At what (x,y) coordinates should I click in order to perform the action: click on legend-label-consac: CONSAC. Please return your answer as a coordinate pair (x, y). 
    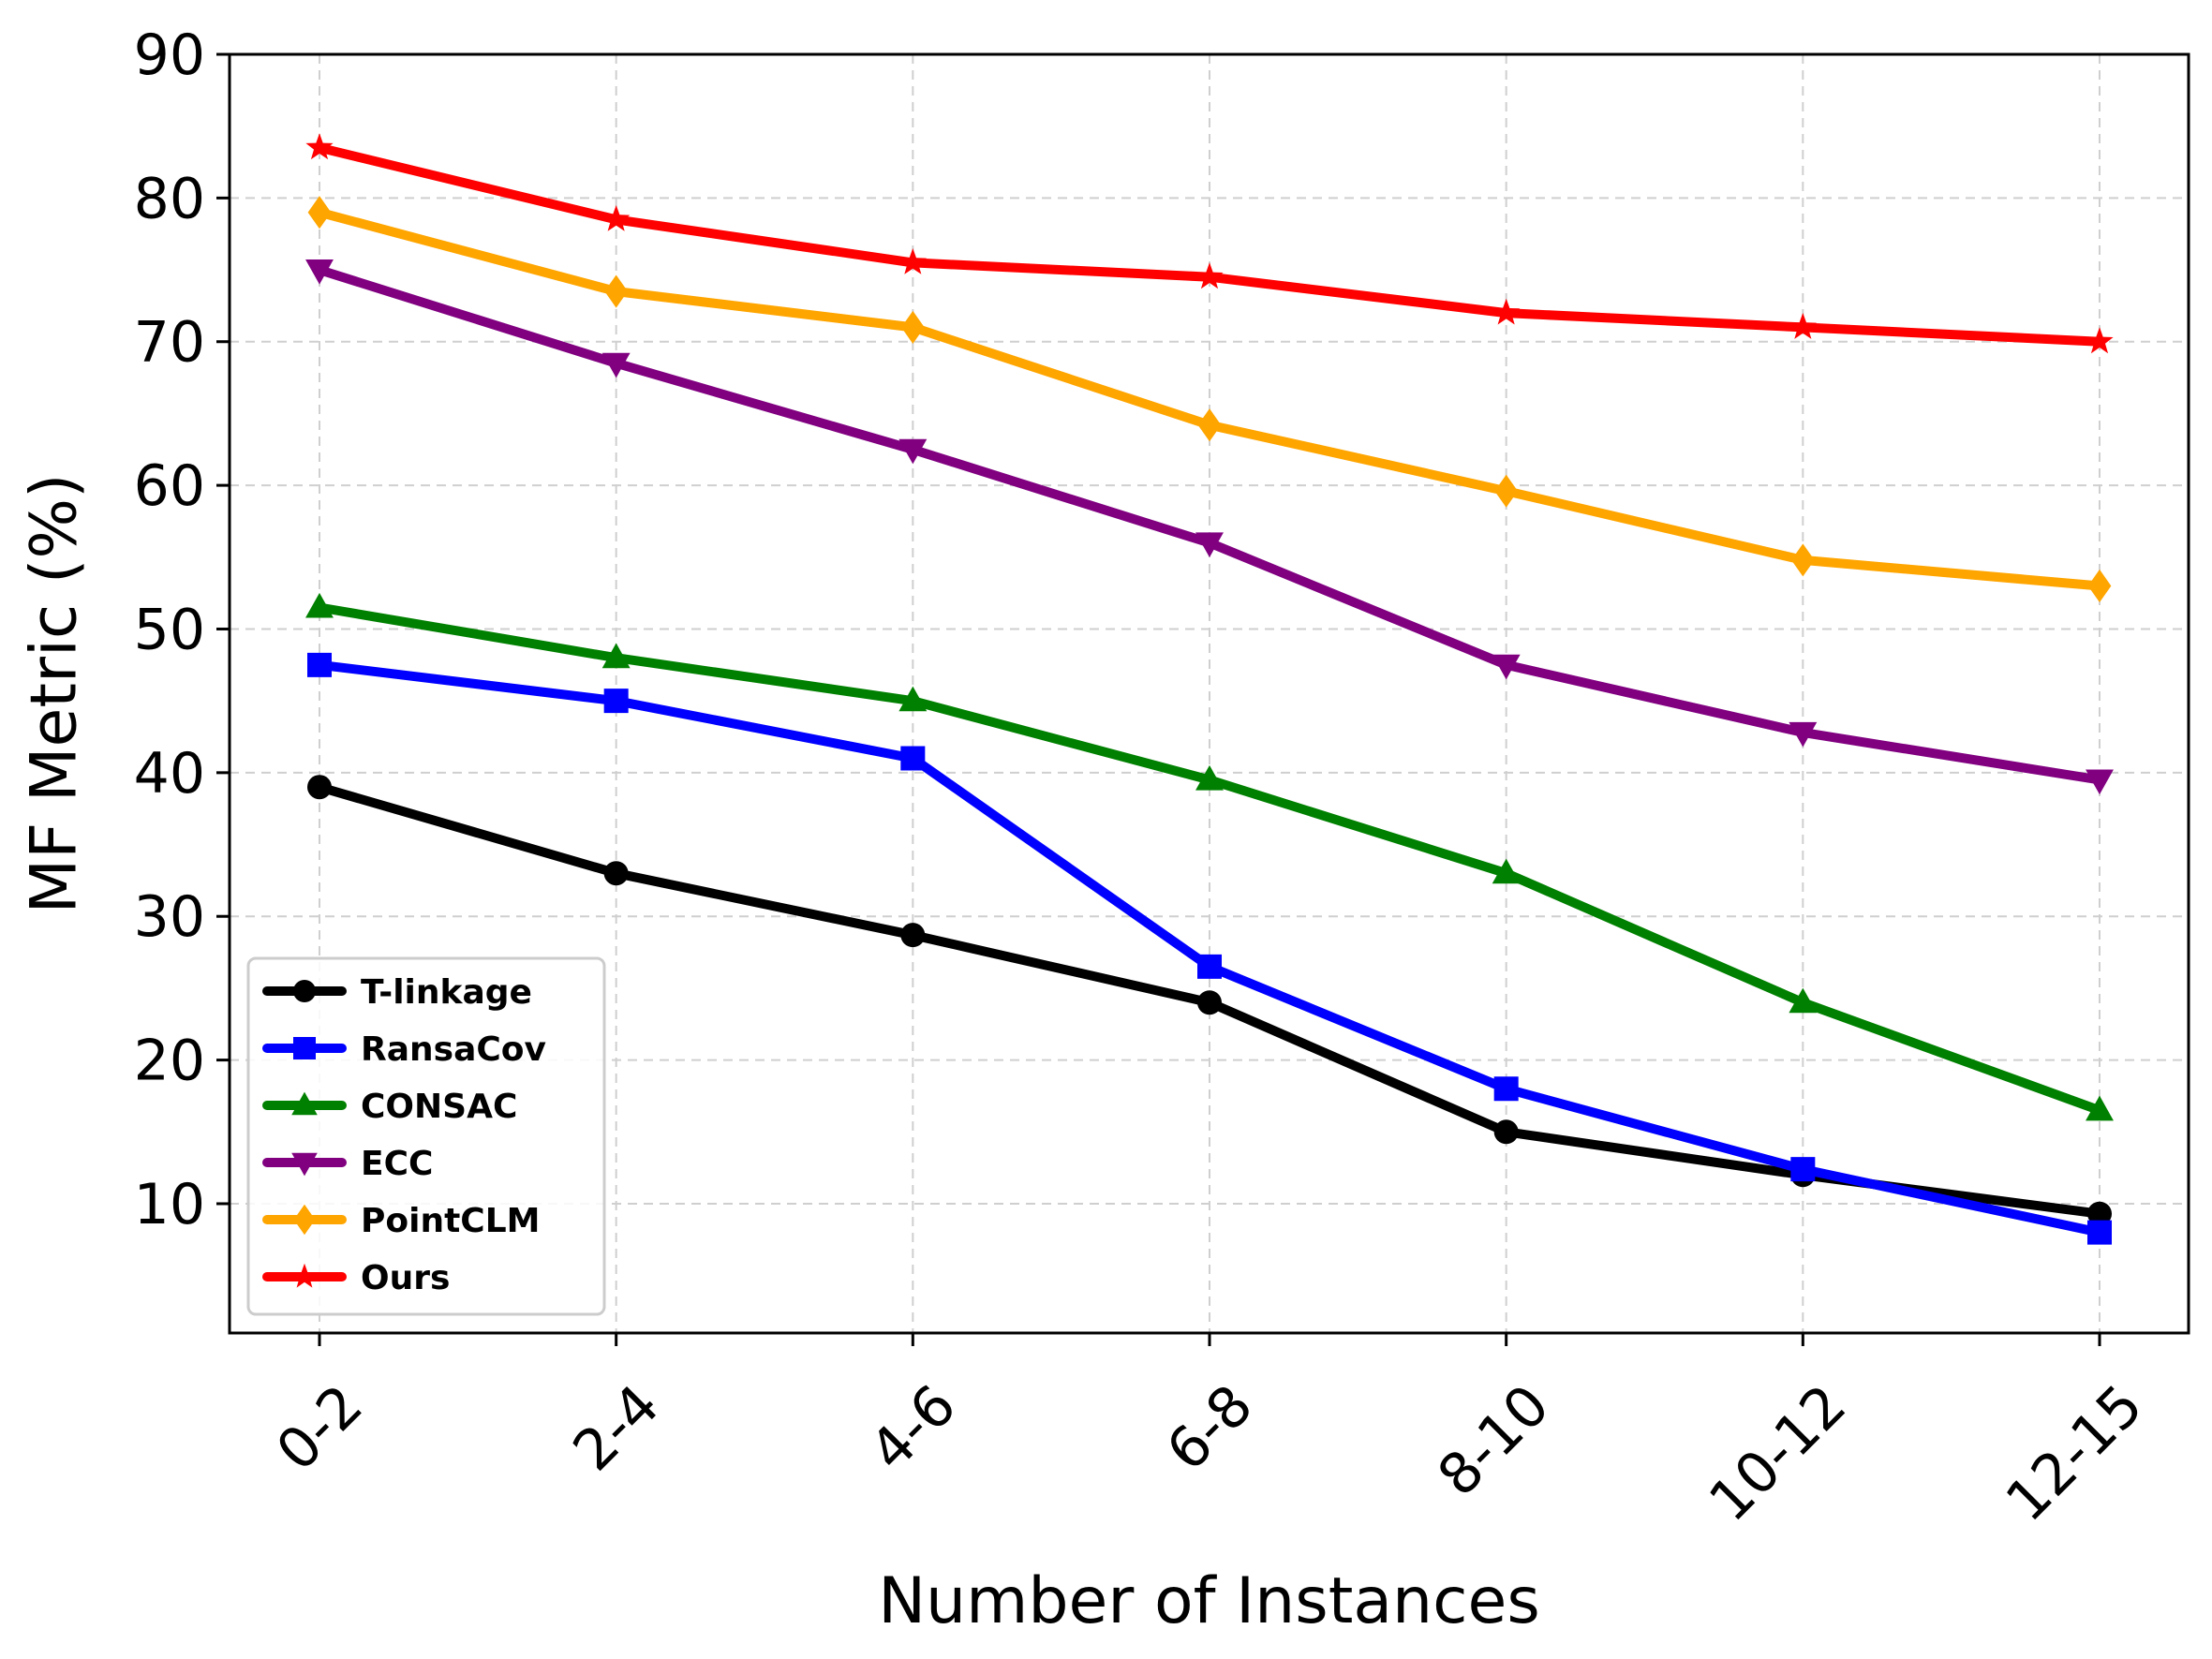
    Looking at the image, I should click on (439, 1107).